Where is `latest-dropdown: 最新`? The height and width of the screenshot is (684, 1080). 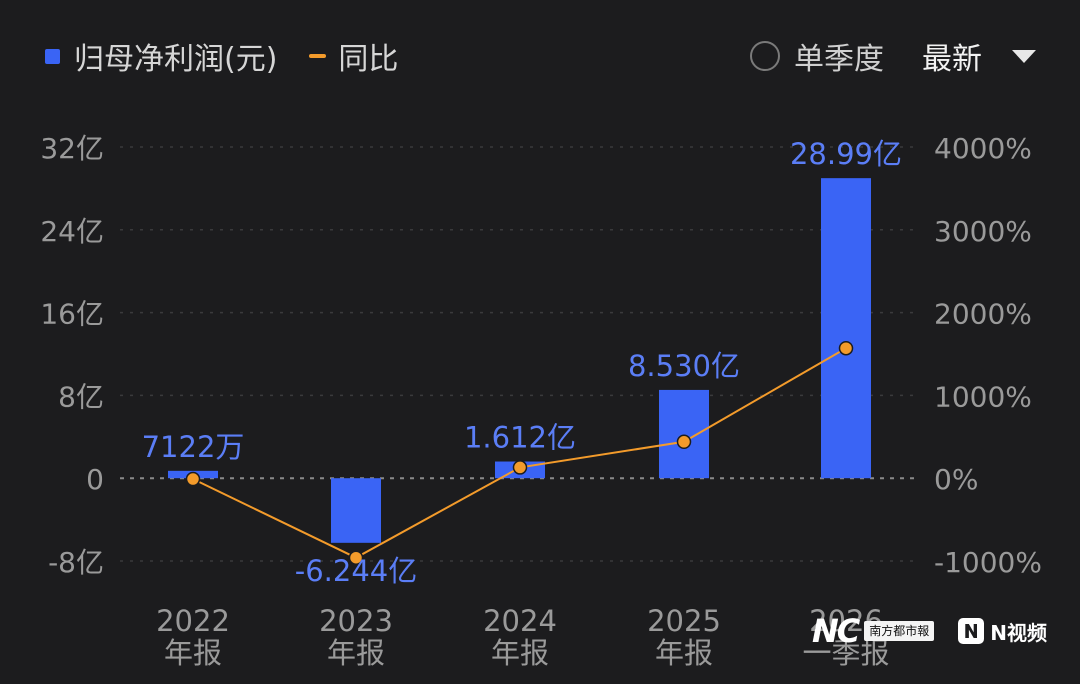
latest-dropdown: 最新 is located at coordinates (979, 56).